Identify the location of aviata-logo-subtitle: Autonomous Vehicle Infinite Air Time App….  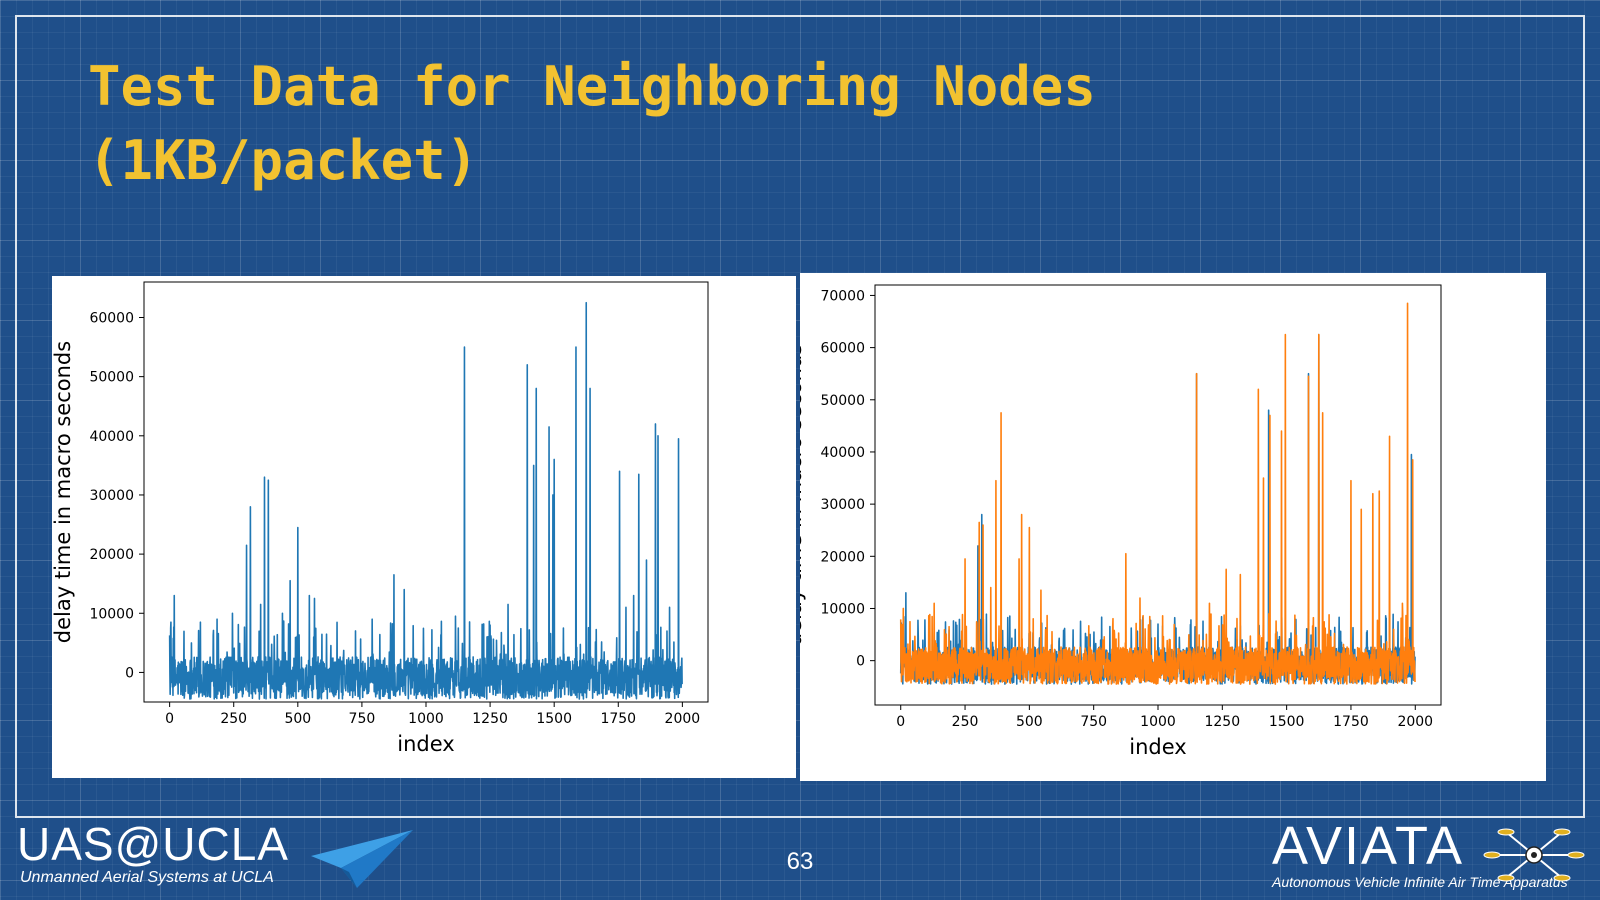
(1420, 882).